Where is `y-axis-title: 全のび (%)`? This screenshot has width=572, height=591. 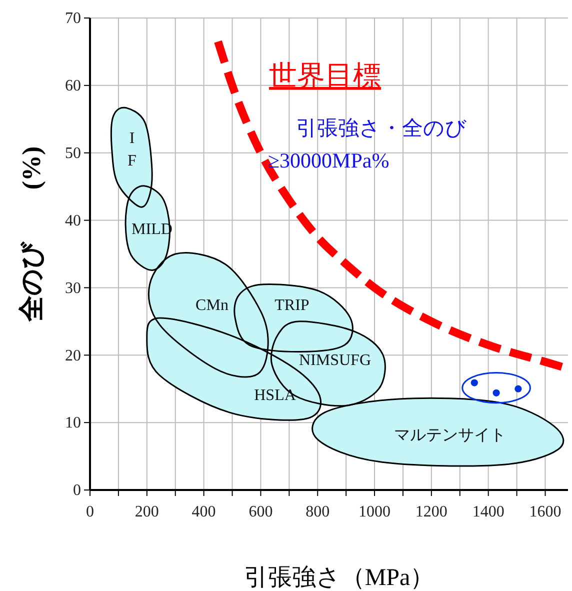
y-axis-title: 全のび (%) is located at coordinates (31, 234).